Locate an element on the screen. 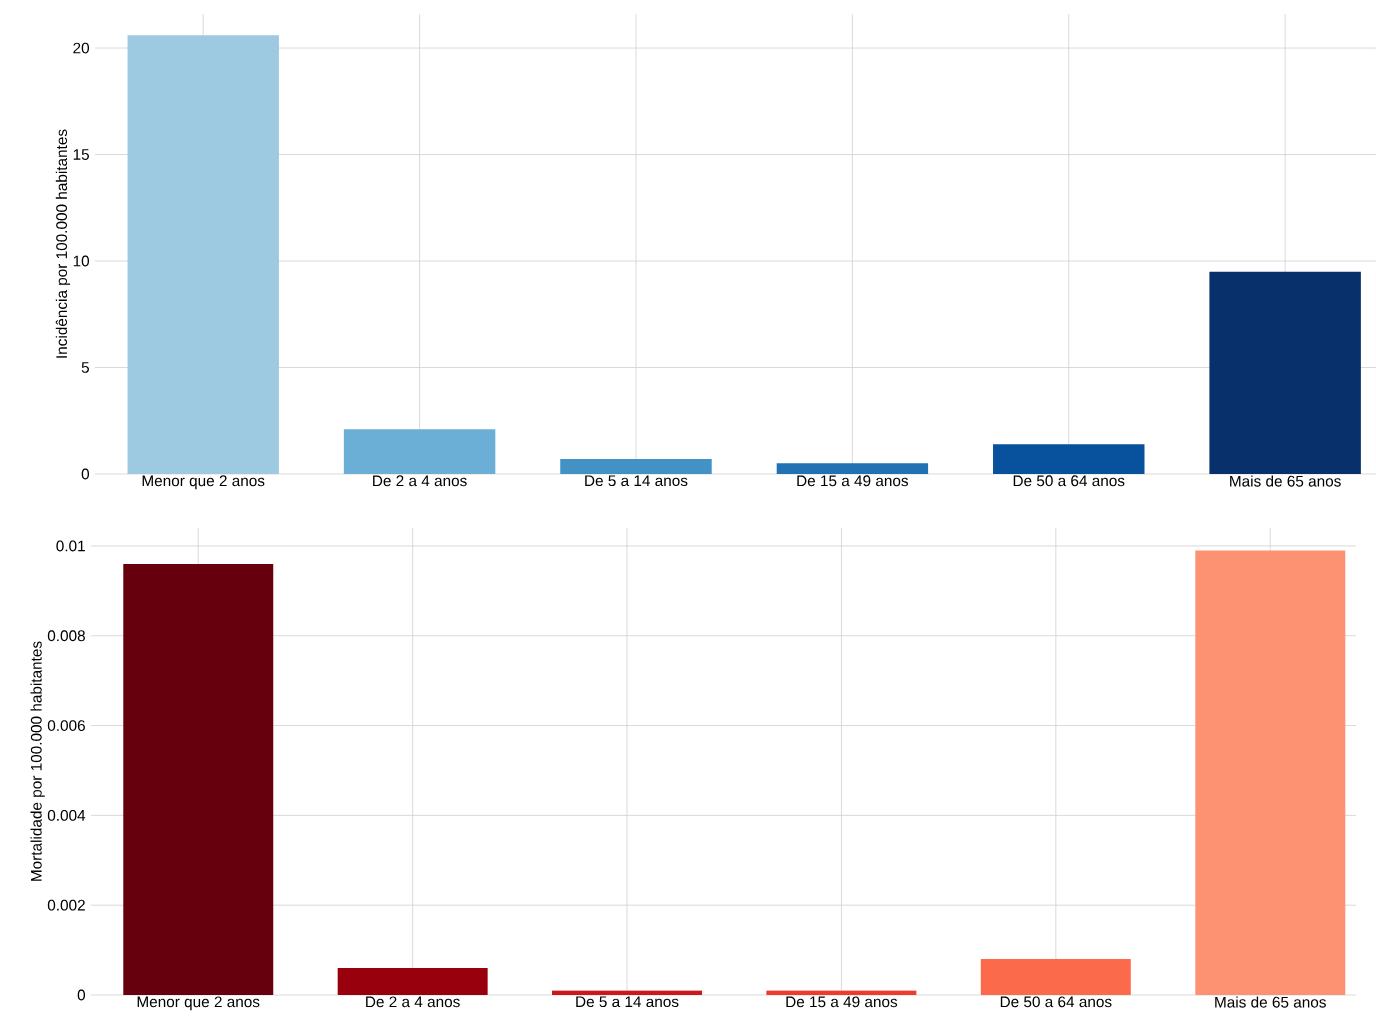 This screenshot has height=1021, width=1376. y-tick-label: 0.002 is located at coordinates (66, 905).